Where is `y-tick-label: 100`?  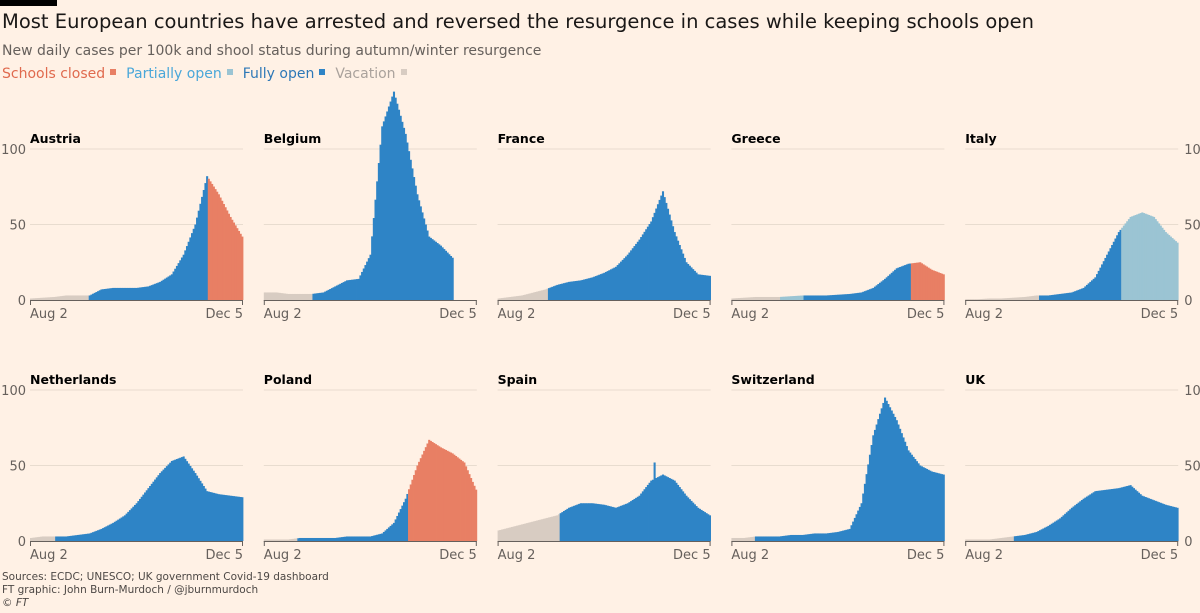
y-tick-label: 100 is located at coordinates (1192, 391).